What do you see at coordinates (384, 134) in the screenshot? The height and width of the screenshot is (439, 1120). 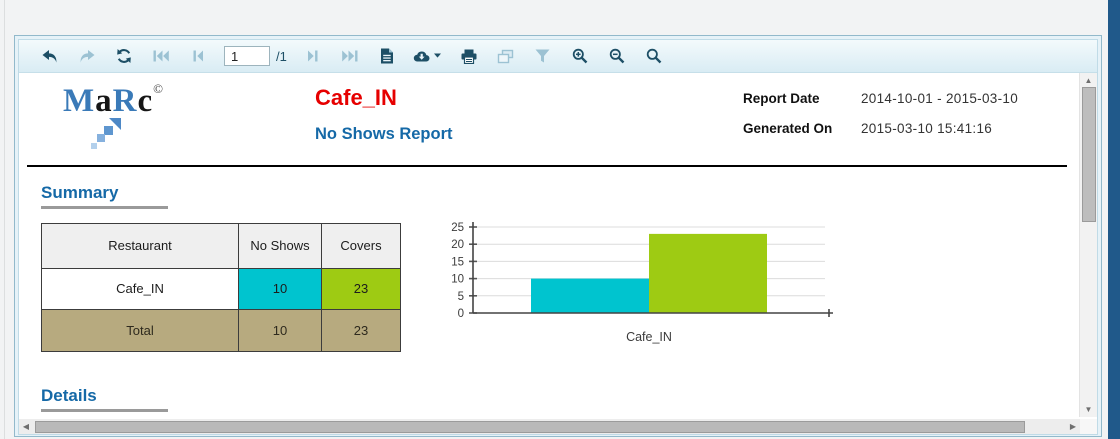 I see `report-subtitle: No Shows Report` at bounding box center [384, 134].